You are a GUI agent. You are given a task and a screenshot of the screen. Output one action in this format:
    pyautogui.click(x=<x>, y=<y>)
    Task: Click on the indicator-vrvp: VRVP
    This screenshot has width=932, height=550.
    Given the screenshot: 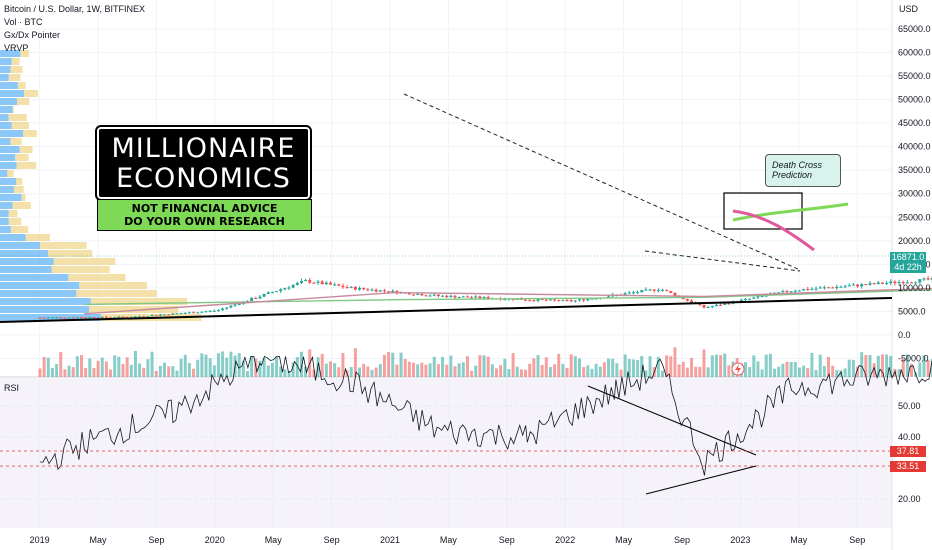 What is the action you would take?
    pyautogui.click(x=16, y=48)
    